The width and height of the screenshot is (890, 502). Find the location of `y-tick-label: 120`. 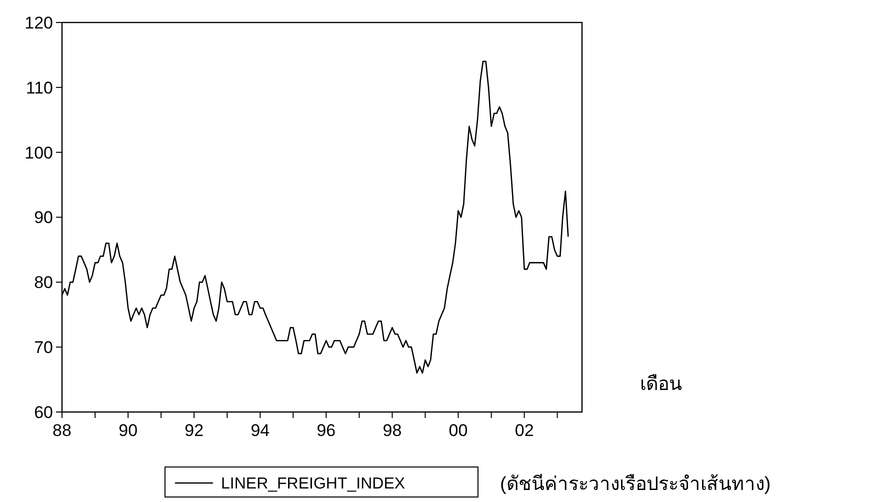

y-tick-label: 120 is located at coordinates (38, 22).